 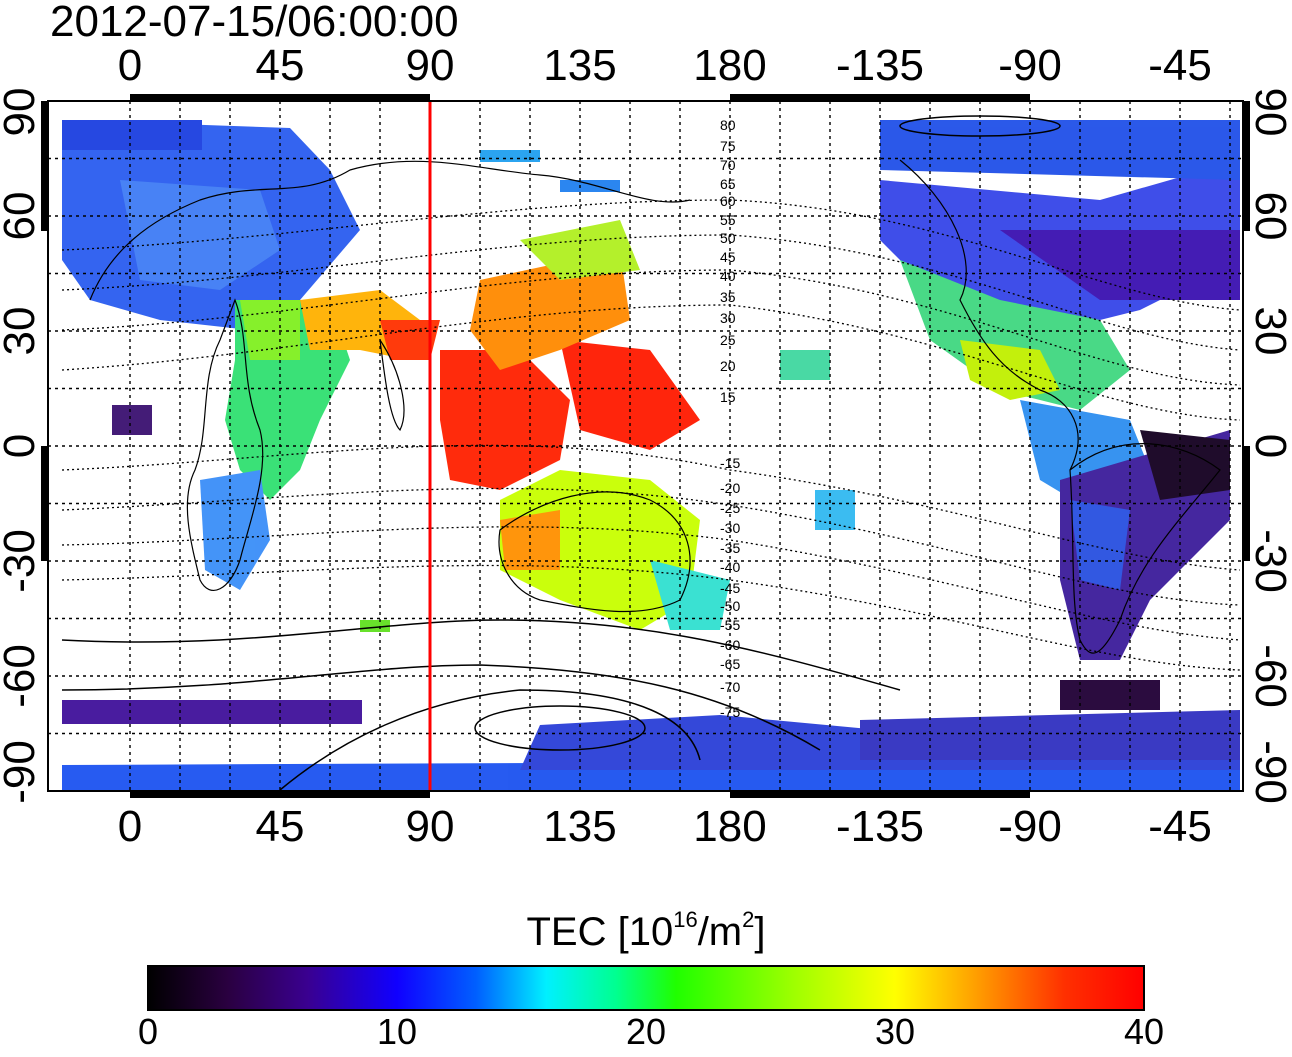 I want to click on bottom-lon-tick: 0, so click(x=130, y=826).